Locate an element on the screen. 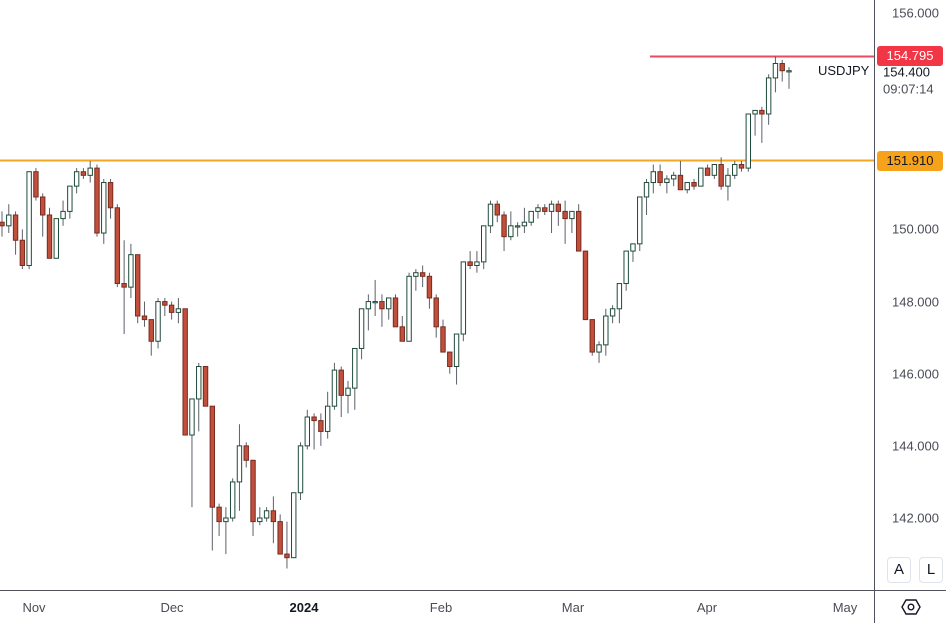 The width and height of the screenshot is (946, 623). settings-hexagon-icon is located at coordinates (911, 607).